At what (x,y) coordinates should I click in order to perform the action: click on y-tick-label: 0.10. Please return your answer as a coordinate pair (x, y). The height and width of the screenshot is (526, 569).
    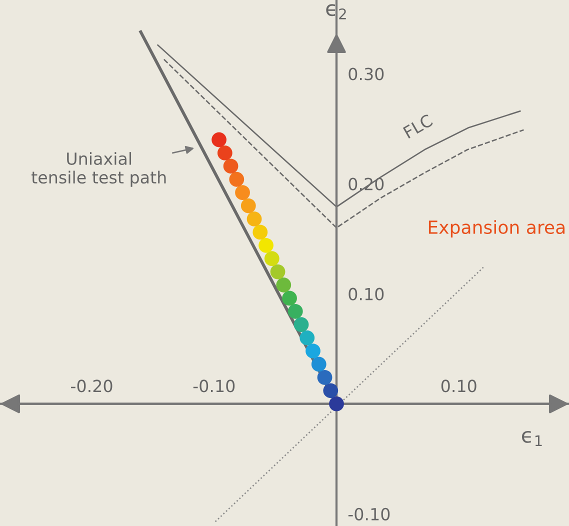
    Looking at the image, I should click on (366, 294).